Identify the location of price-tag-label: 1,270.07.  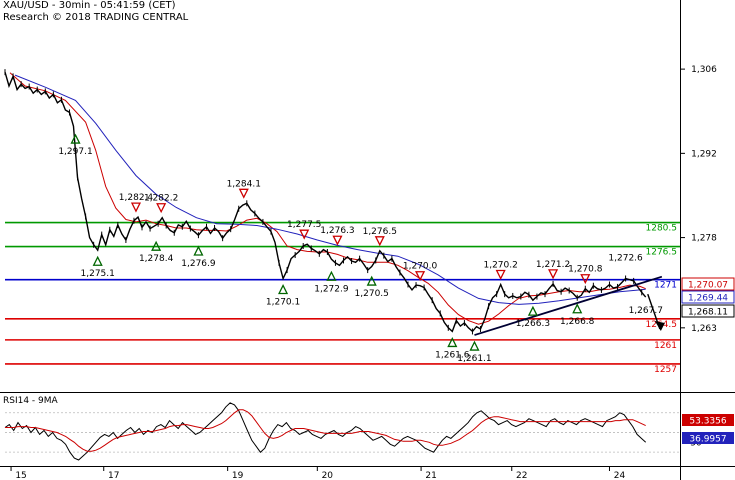
(708, 286).